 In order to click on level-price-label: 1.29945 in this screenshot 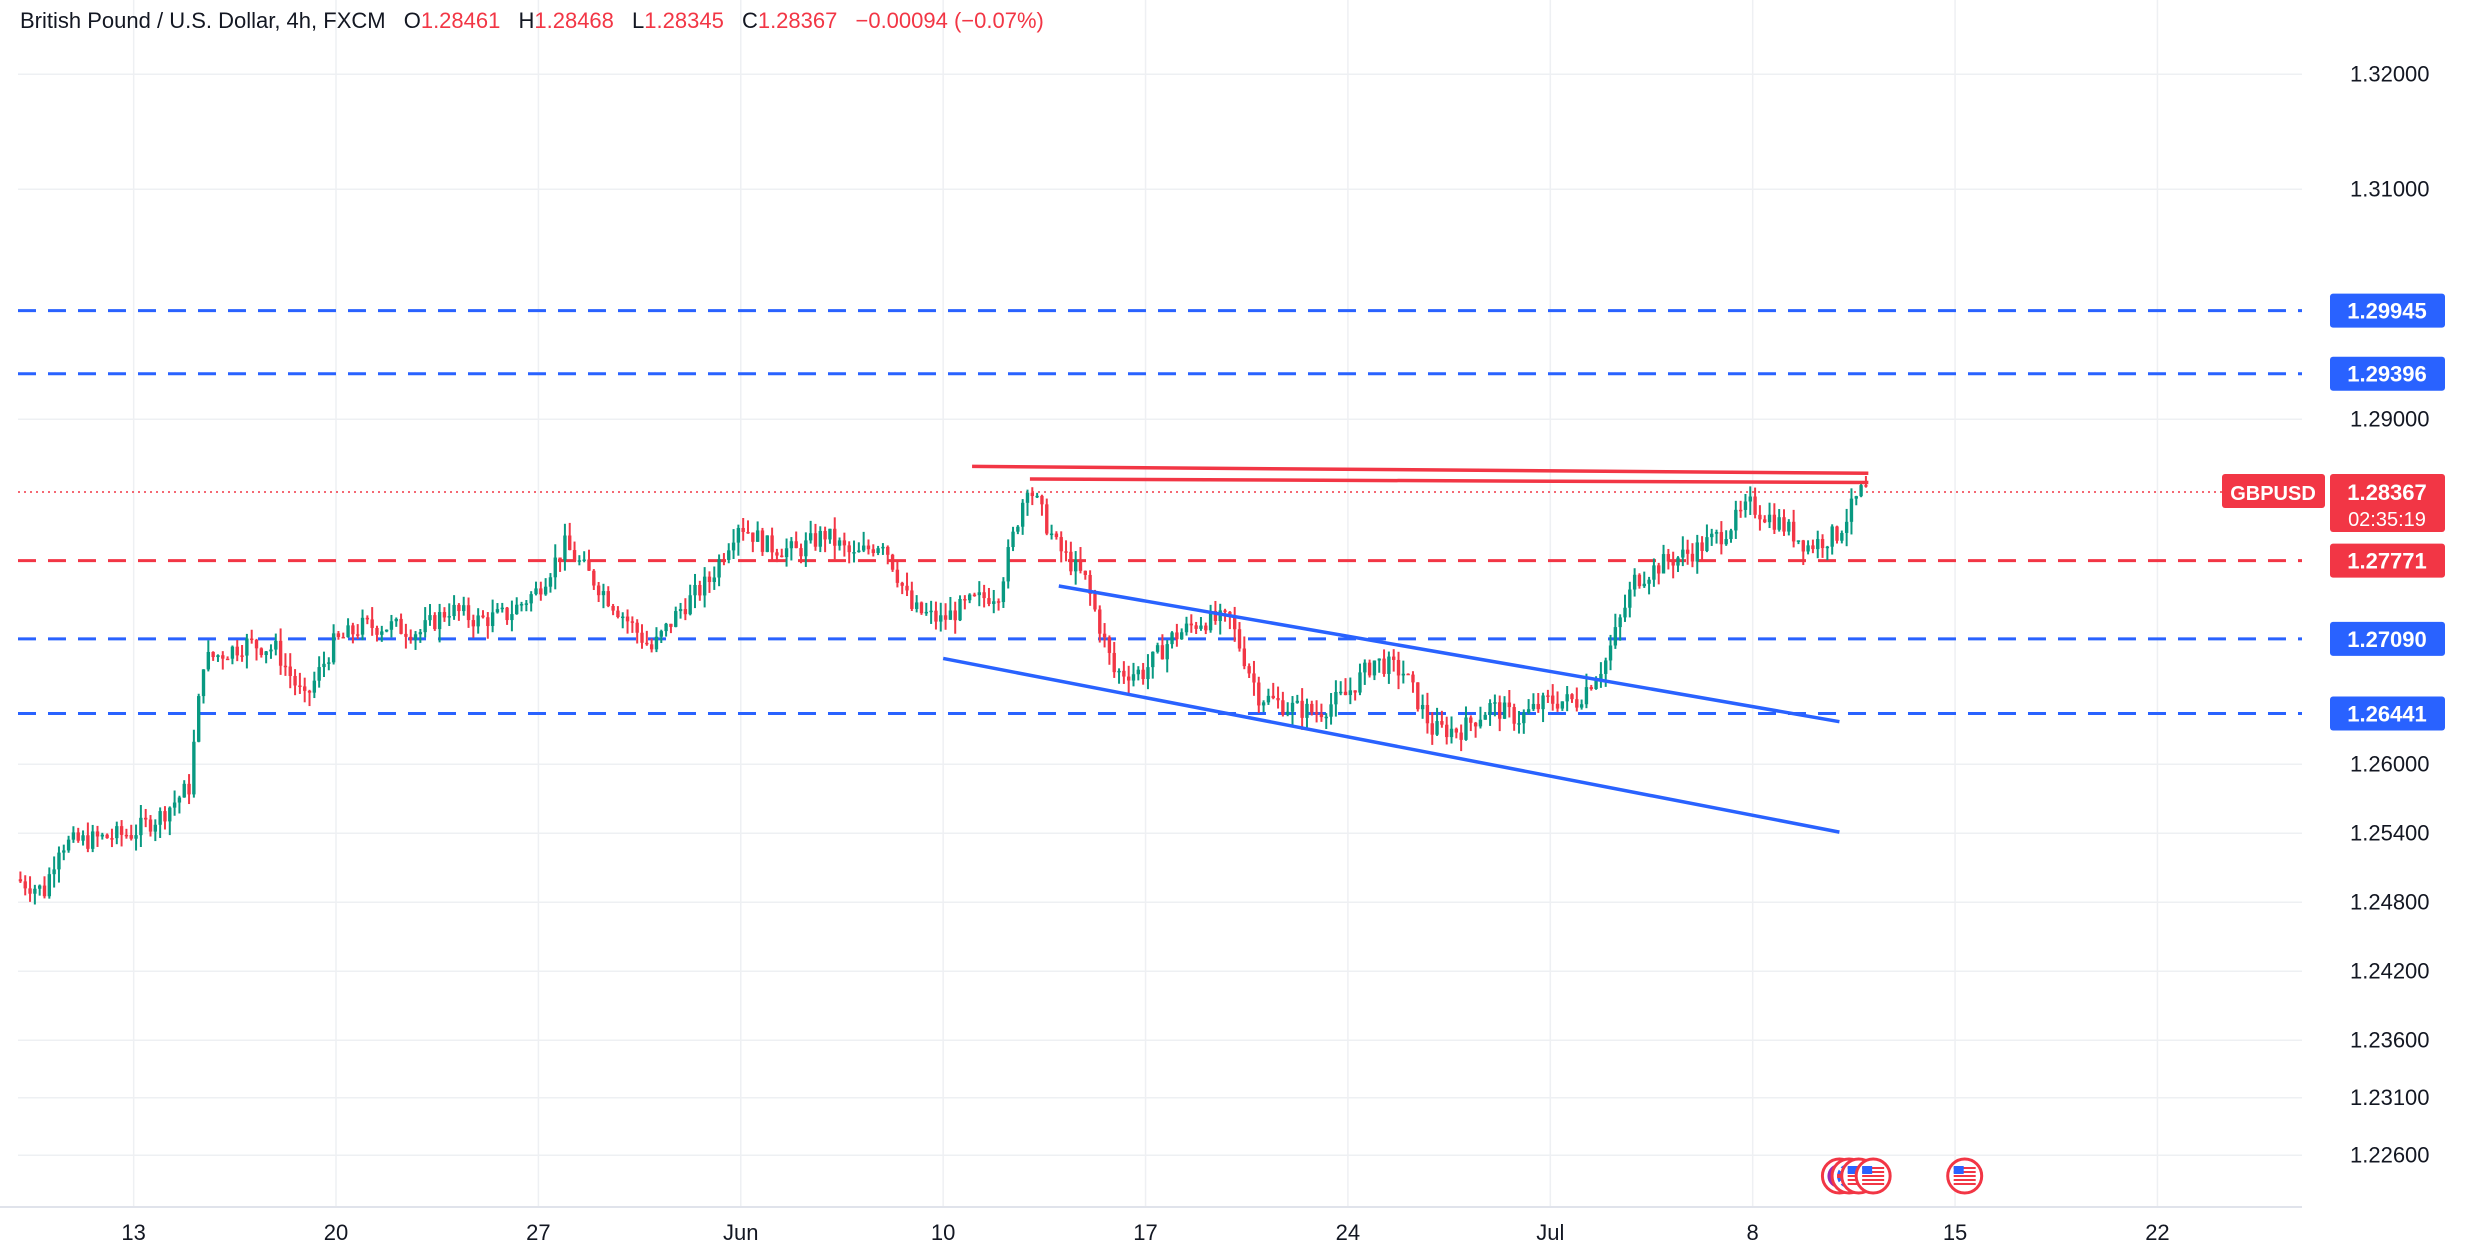, I will do `click(2387, 311)`.